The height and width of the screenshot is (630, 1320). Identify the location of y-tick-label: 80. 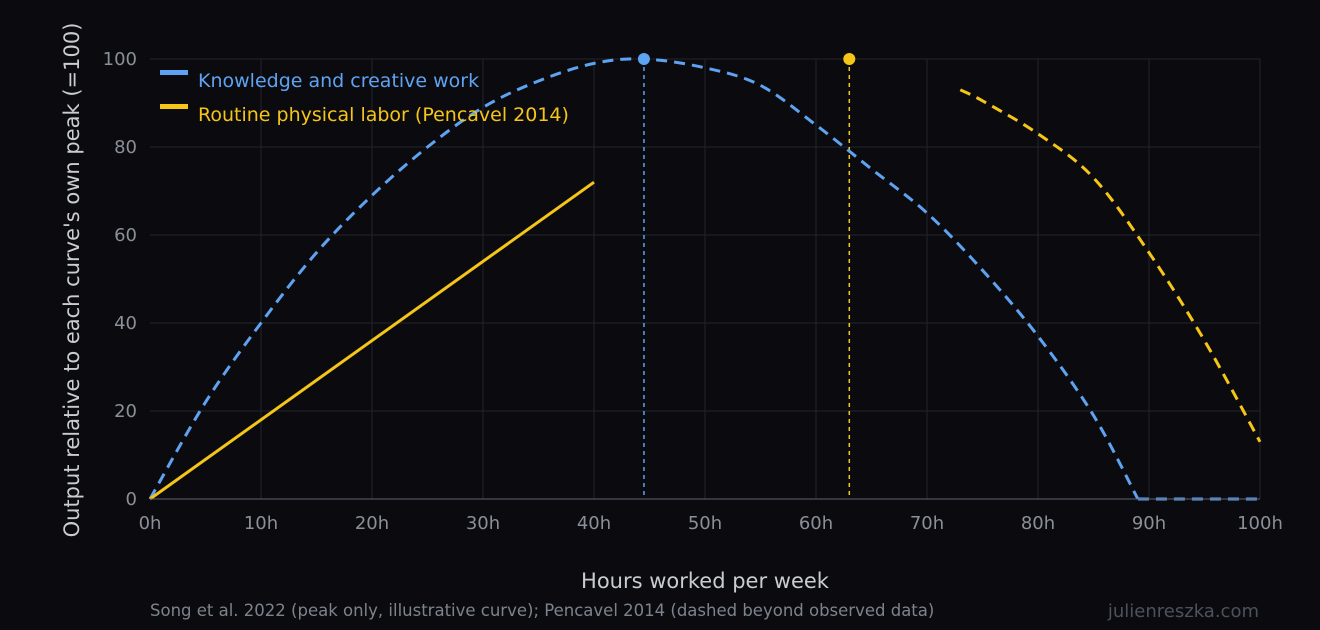
(125, 147).